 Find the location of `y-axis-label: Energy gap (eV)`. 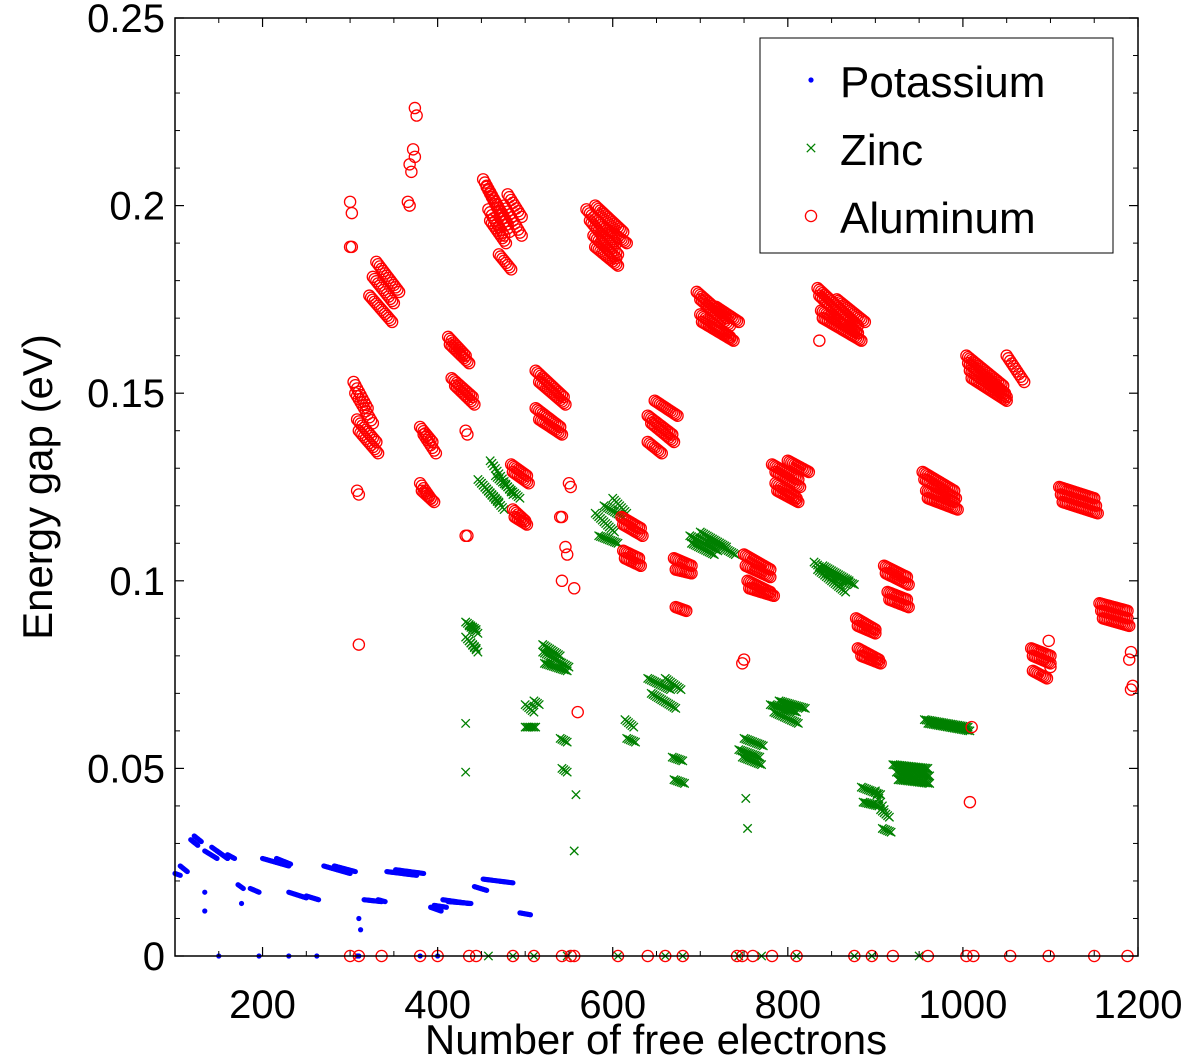

y-axis-label: Energy gap (eV) is located at coordinates (37, 487).